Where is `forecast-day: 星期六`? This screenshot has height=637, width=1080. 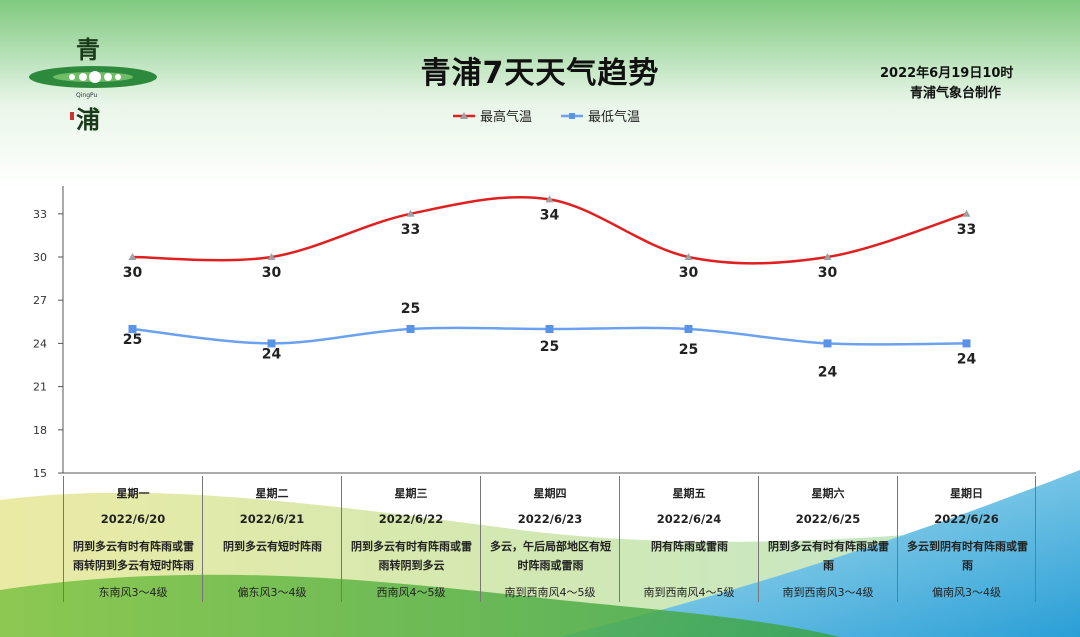
forecast-day: 星期六 is located at coordinates (828, 493).